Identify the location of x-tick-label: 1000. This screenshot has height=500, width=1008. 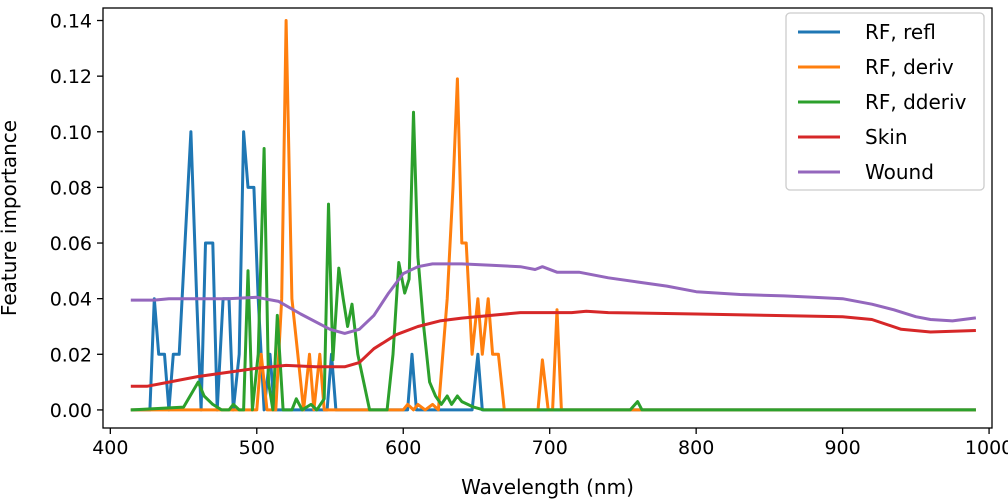
(986, 448).